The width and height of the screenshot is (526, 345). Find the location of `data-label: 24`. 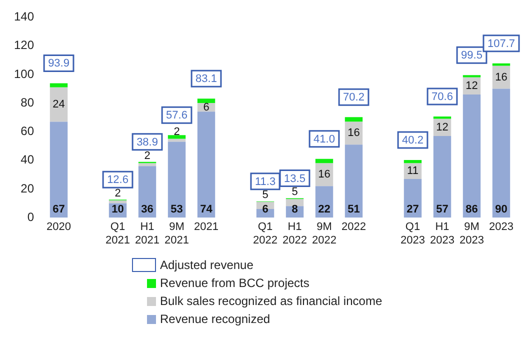

data-label: 24 is located at coordinates (58, 104).